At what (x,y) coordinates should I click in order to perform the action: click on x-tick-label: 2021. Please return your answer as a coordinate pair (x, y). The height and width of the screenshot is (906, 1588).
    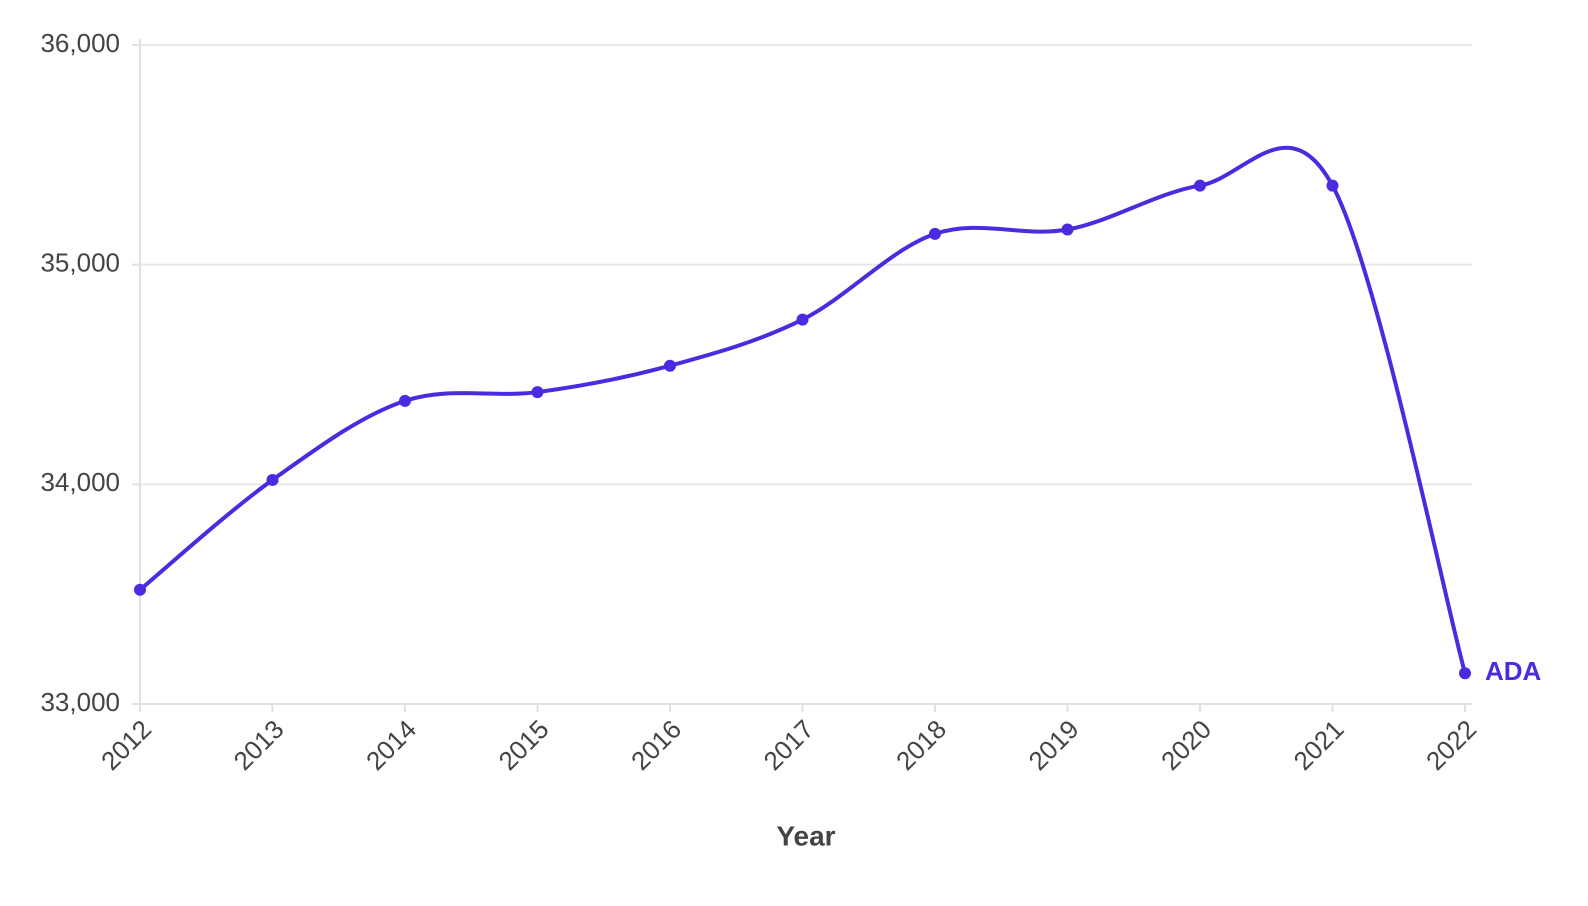
    Looking at the image, I should click on (1318, 745).